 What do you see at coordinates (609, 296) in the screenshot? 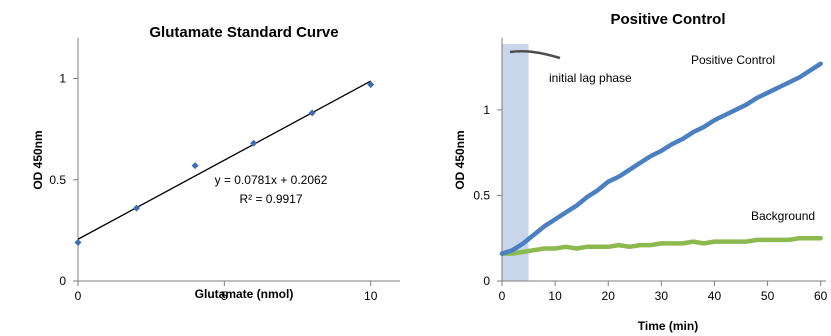
I see `chart2-x-tick-label: 20` at bounding box center [609, 296].